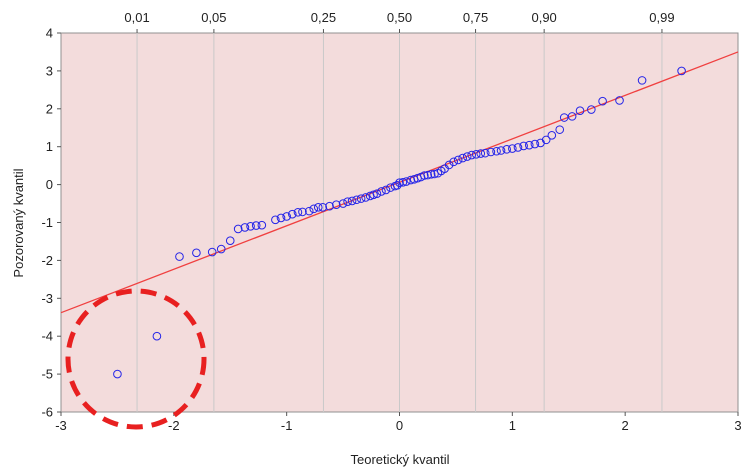  What do you see at coordinates (47, 298) in the screenshot?
I see `y-tick-label: -3` at bounding box center [47, 298].